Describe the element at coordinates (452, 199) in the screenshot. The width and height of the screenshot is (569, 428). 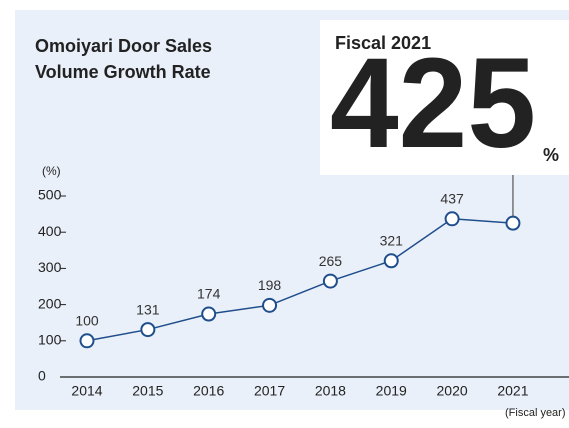
I see `data-label: 437` at that location.